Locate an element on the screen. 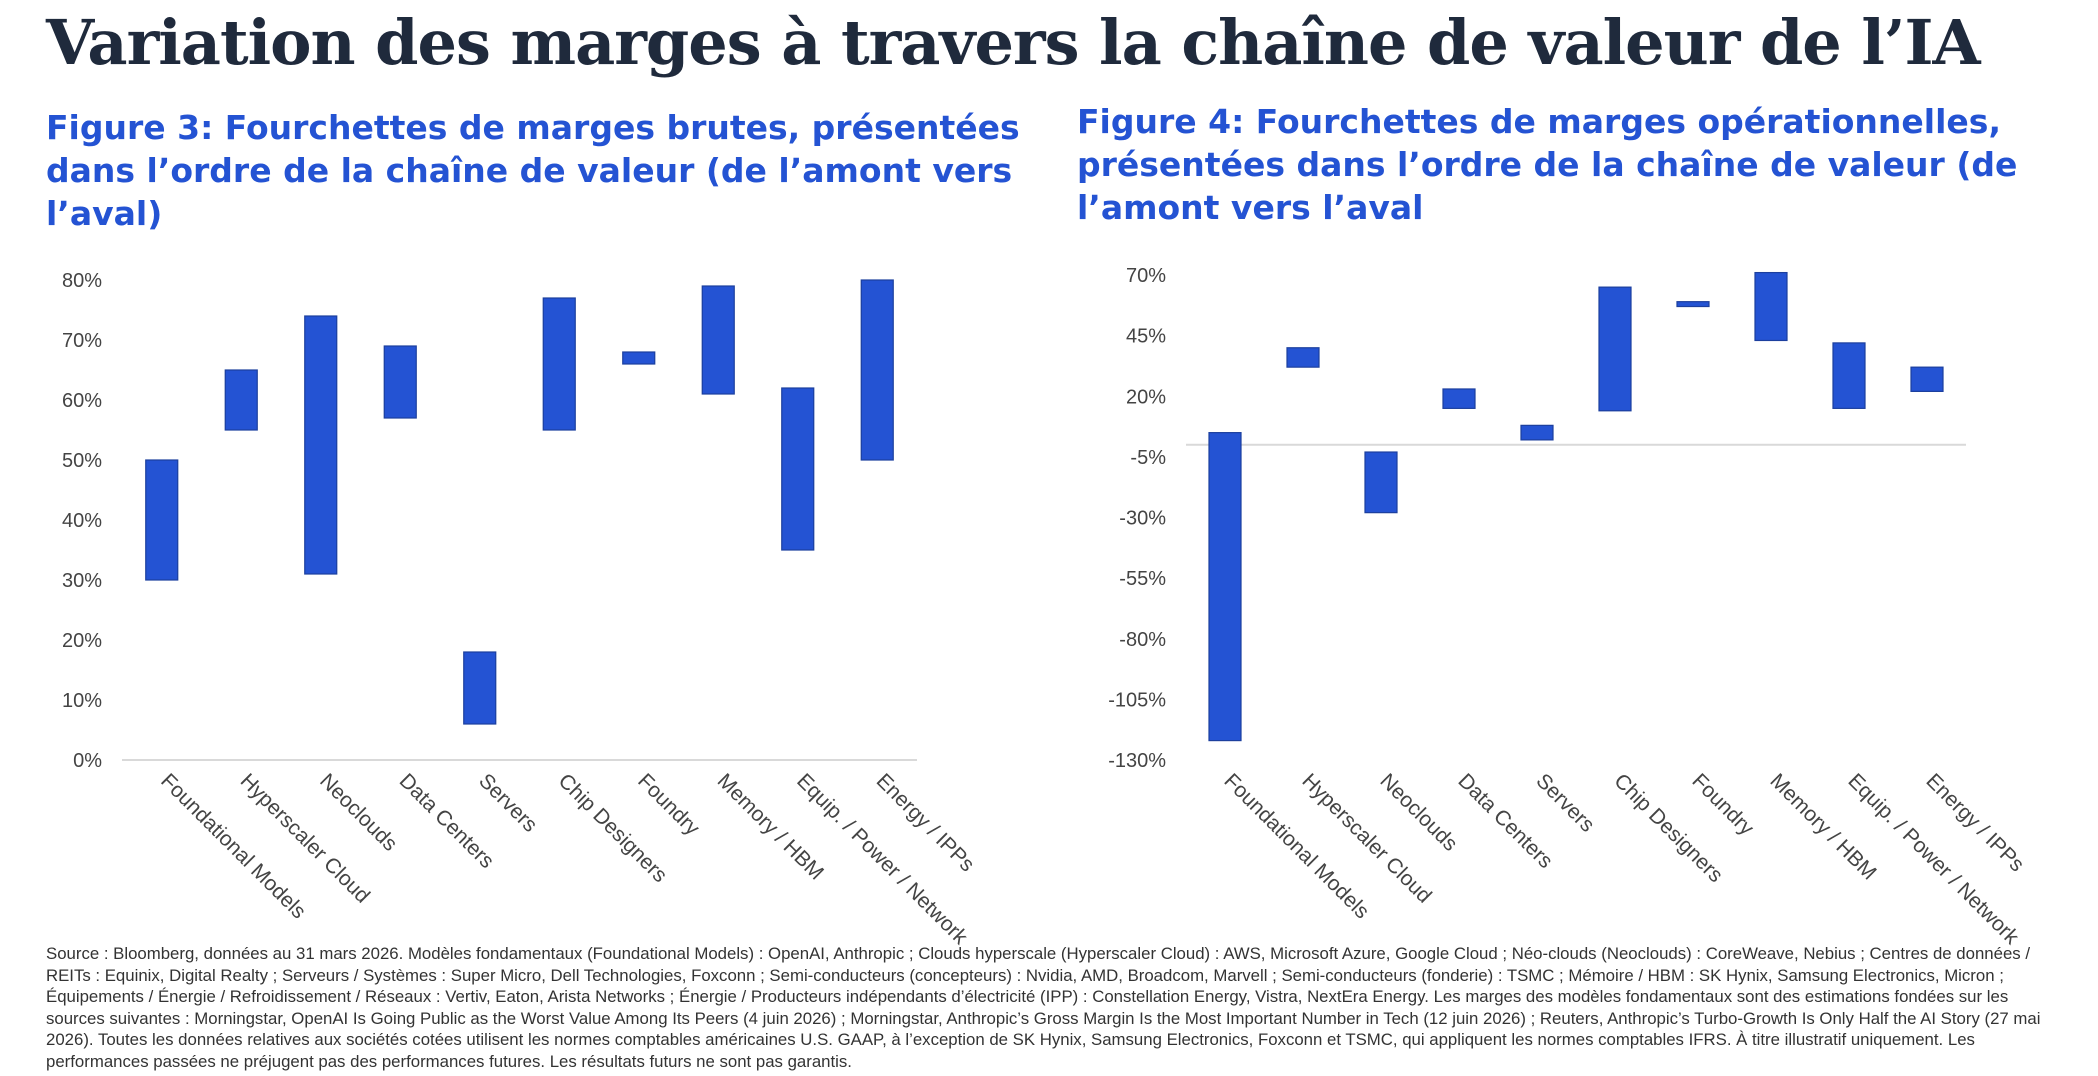 The height and width of the screenshot is (1076, 2098). fig3-bar-energy-ipps is located at coordinates (877, 370).